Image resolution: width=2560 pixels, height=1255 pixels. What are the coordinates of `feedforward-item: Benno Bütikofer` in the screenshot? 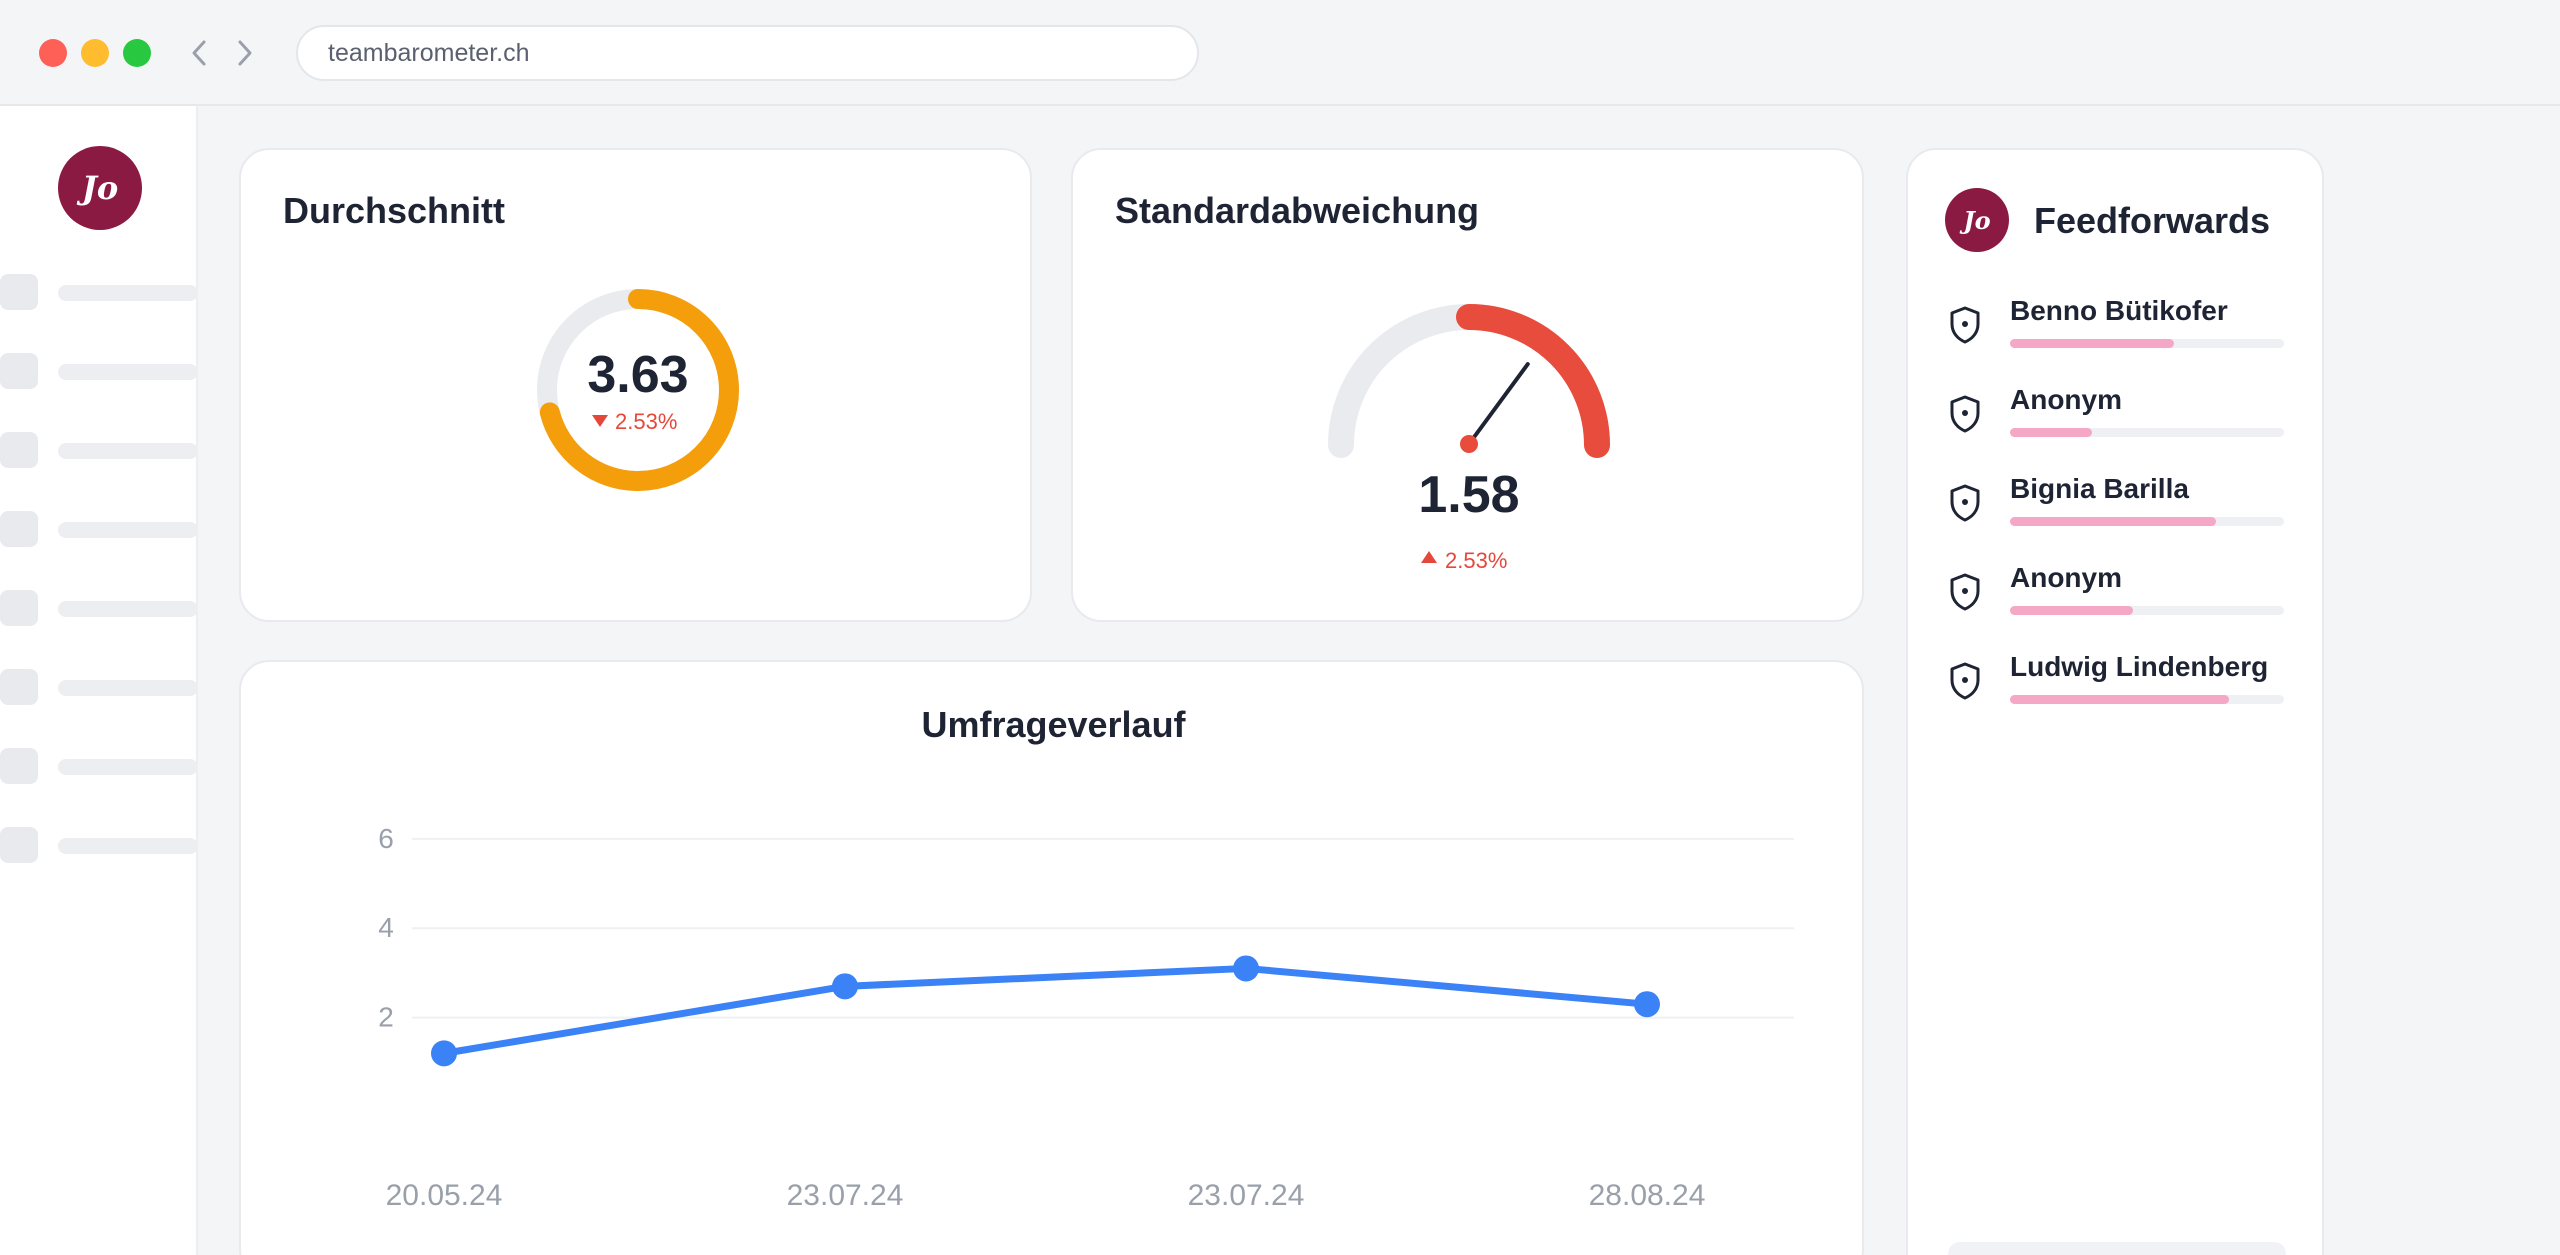 It's located at (2118, 330).